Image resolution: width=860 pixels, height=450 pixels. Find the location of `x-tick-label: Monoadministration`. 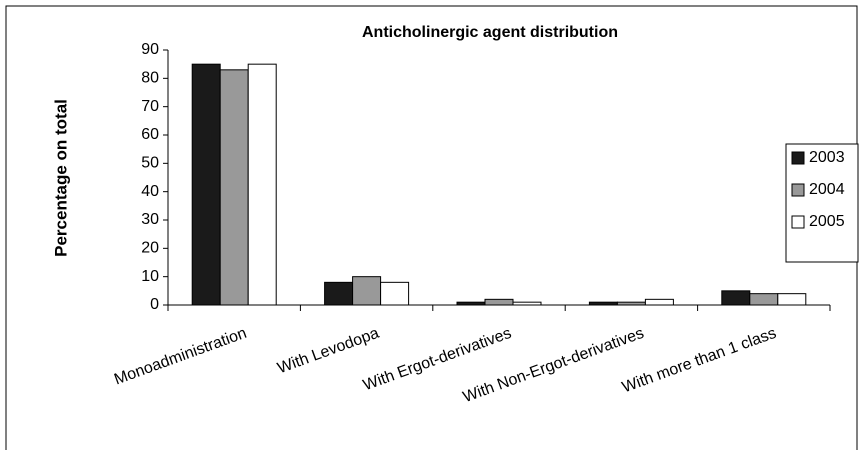

x-tick-label: Monoadministration is located at coordinates (180, 357).